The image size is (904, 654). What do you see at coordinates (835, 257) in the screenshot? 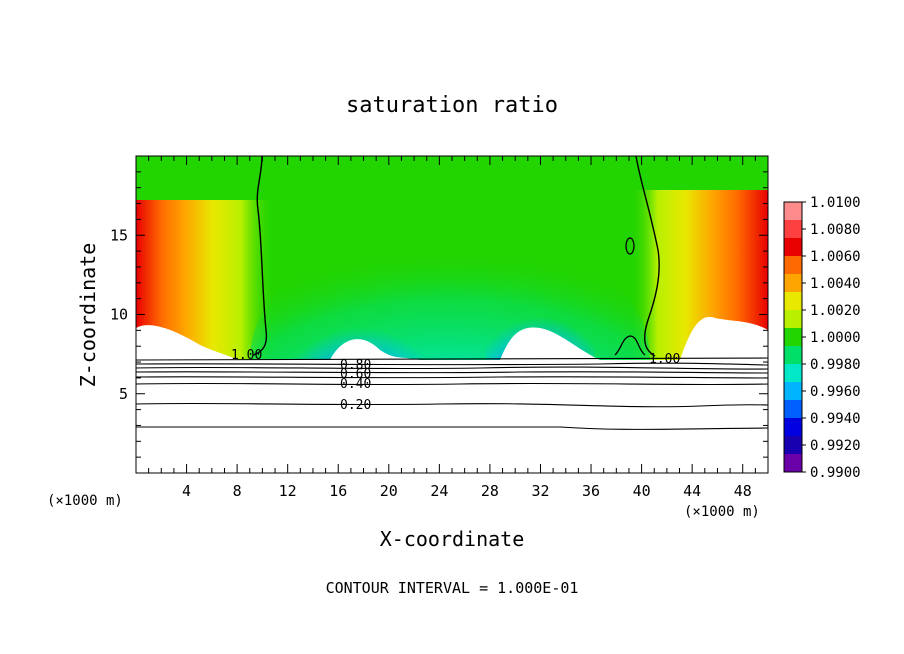
I see `colorbar-label: 1.0060` at bounding box center [835, 257].